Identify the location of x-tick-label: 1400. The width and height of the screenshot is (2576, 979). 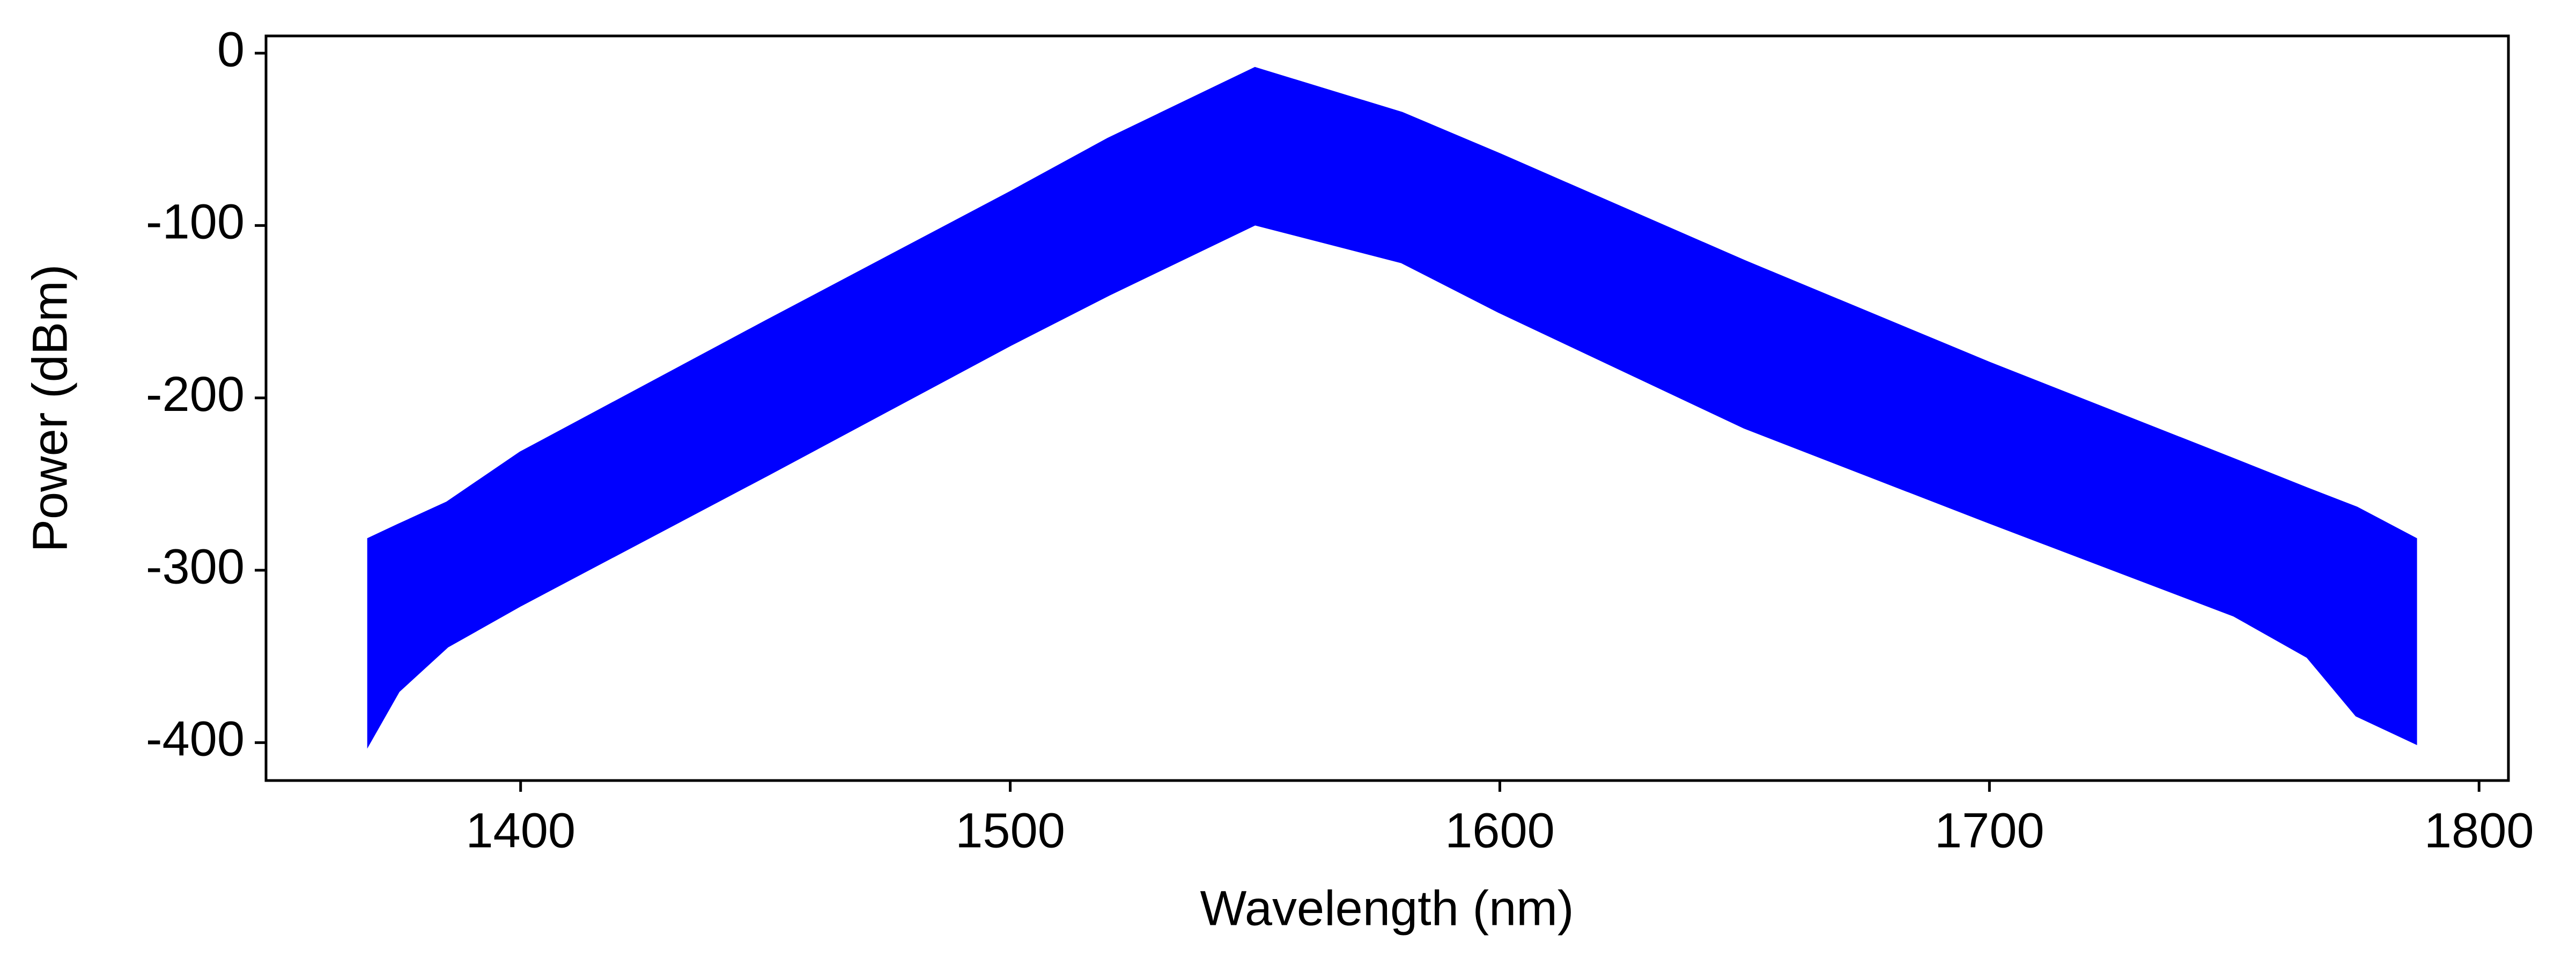
(520, 830).